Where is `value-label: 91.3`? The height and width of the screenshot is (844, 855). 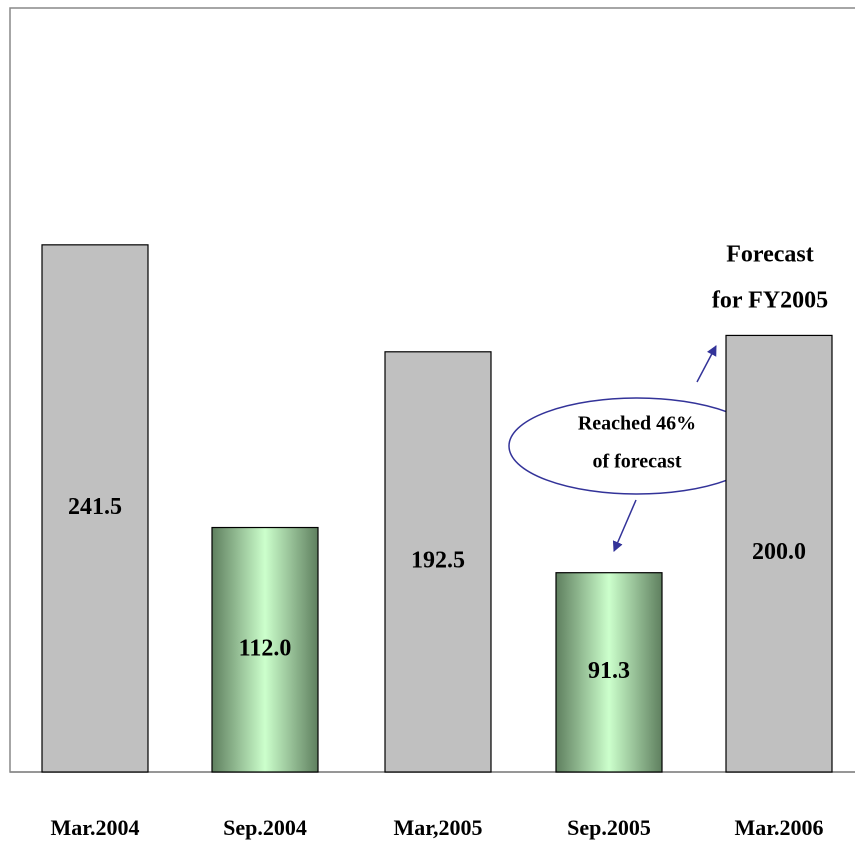 value-label: 91.3 is located at coordinates (609, 671).